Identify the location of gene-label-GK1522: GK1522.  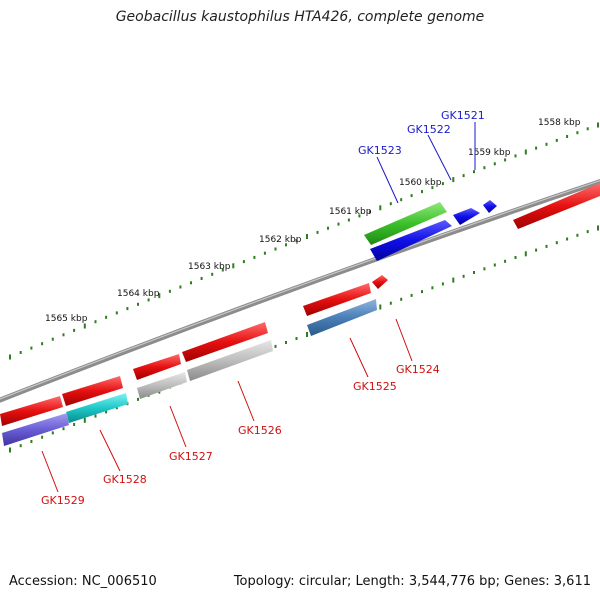
(429, 129).